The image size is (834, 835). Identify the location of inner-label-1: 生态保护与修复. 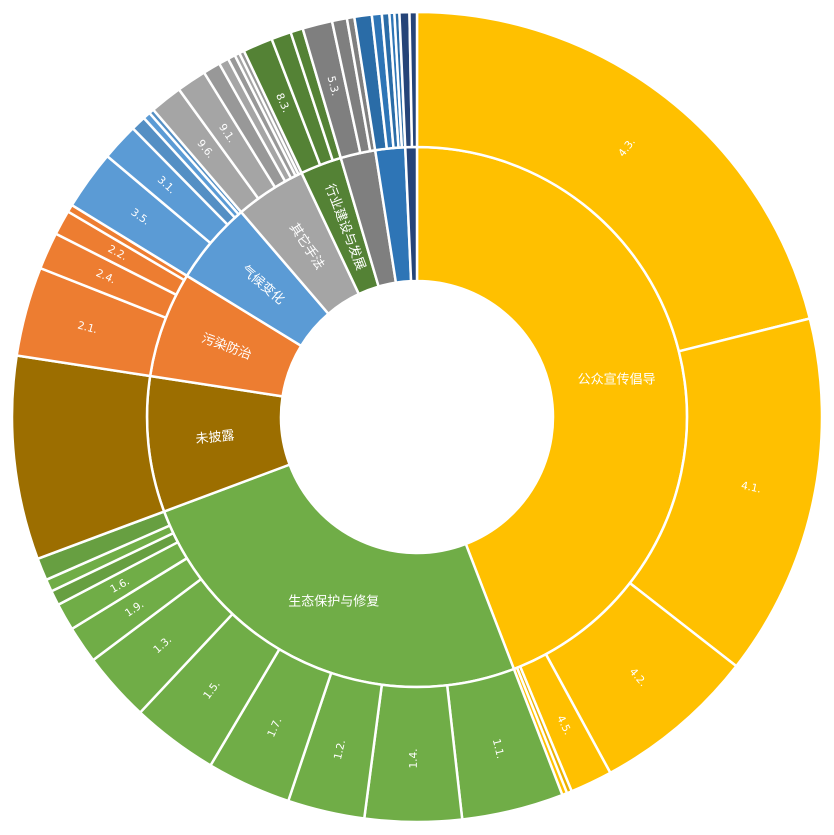
(333, 602).